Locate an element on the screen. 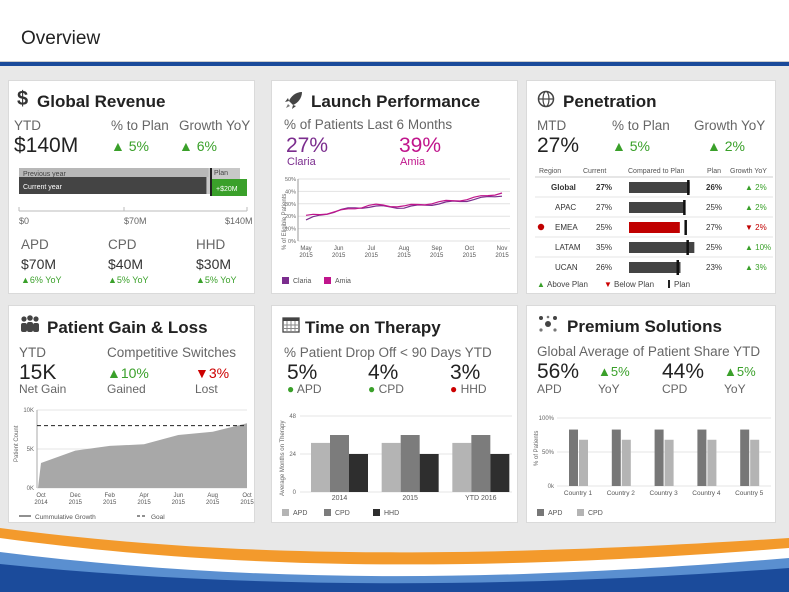  people-icon is located at coordinates (30, 323).